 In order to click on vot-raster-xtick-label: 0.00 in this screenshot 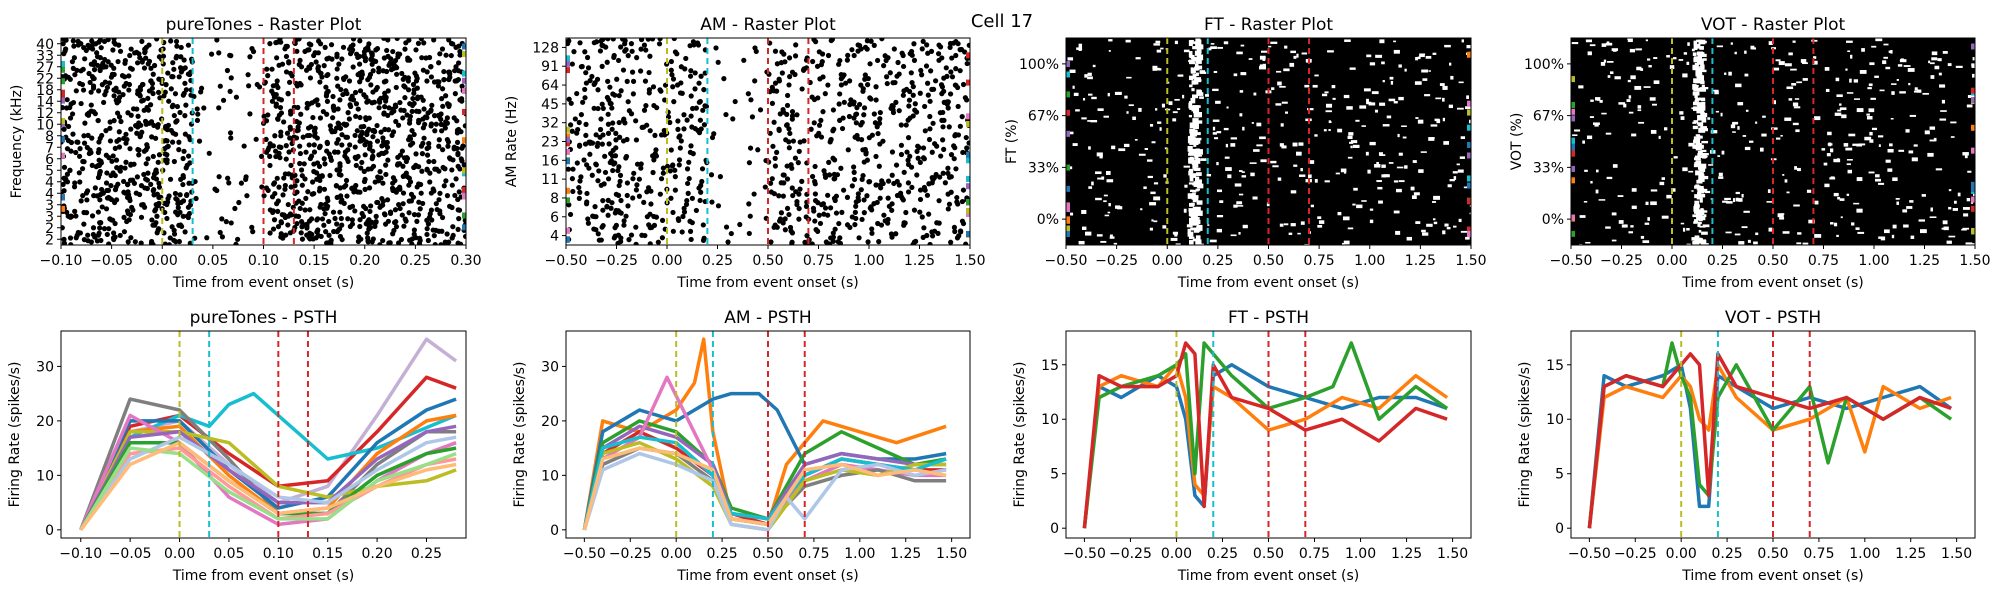, I will do `click(1671, 261)`.